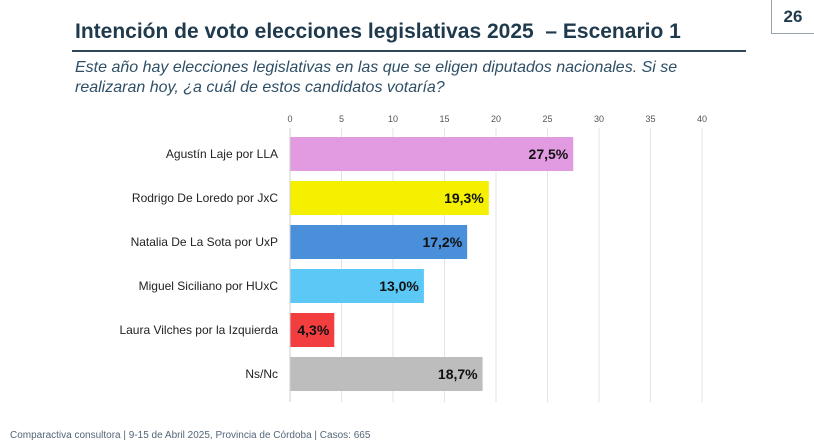  Describe the element at coordinates (399, 286) in the screenshot. I see `data-label: 13,0%` at that location.